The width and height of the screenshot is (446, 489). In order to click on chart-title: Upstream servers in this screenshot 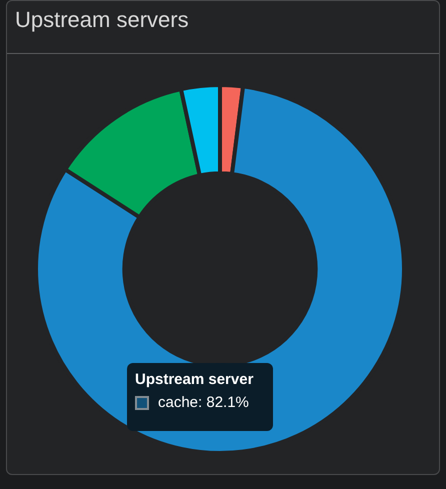, I will do `click(223, 27)`.